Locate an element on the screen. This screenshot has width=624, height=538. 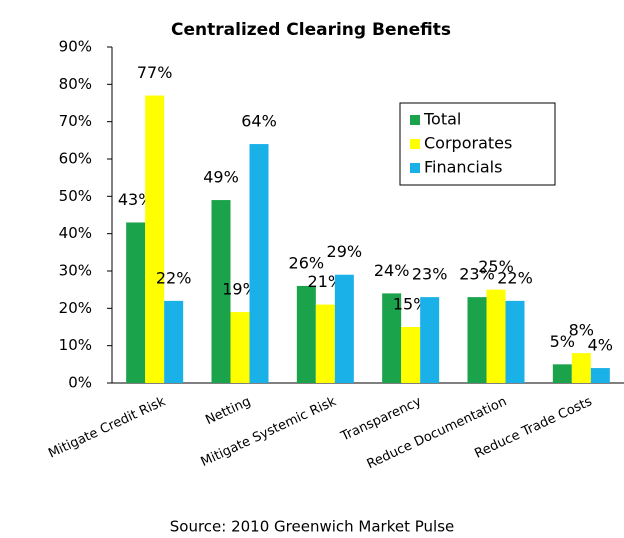
data-label: 26% is located at coordinates (307, 262).